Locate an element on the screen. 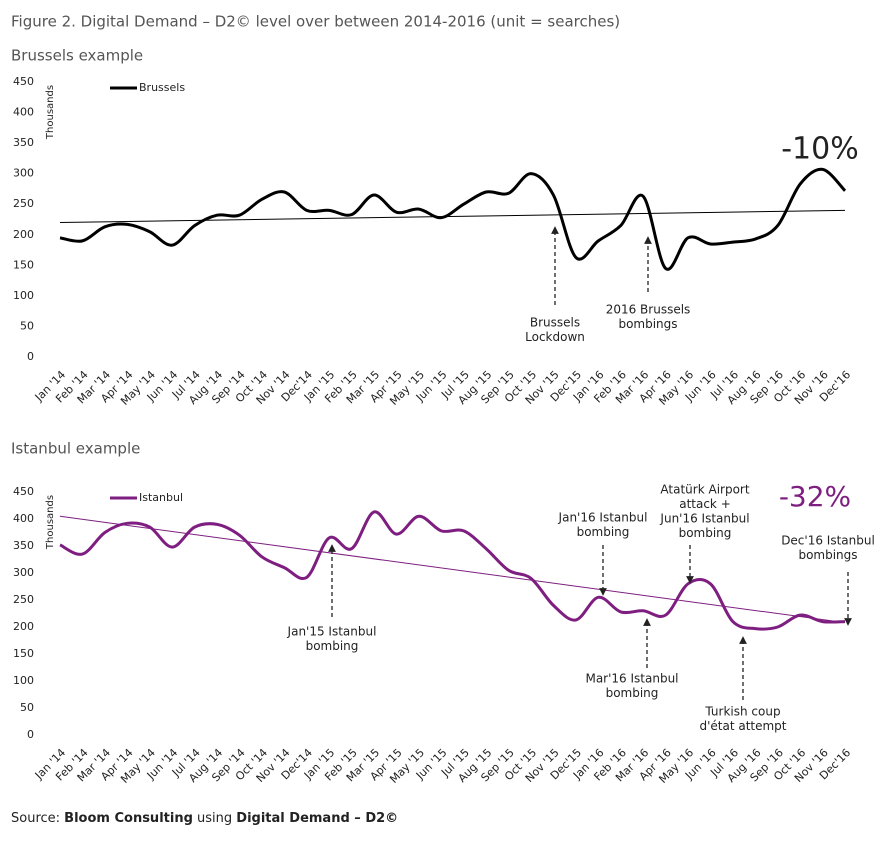 The image size is (882, 841). source-org: Bloom Consulting is located at coordinates (128, 818).